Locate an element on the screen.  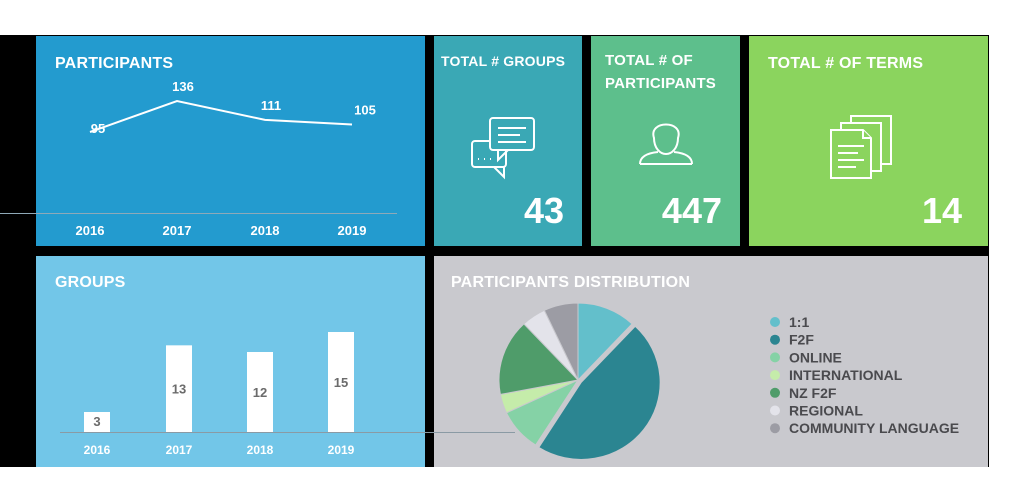
total-participants-title-line2: PARTICIPANTS is located at coordinates (661, 83).